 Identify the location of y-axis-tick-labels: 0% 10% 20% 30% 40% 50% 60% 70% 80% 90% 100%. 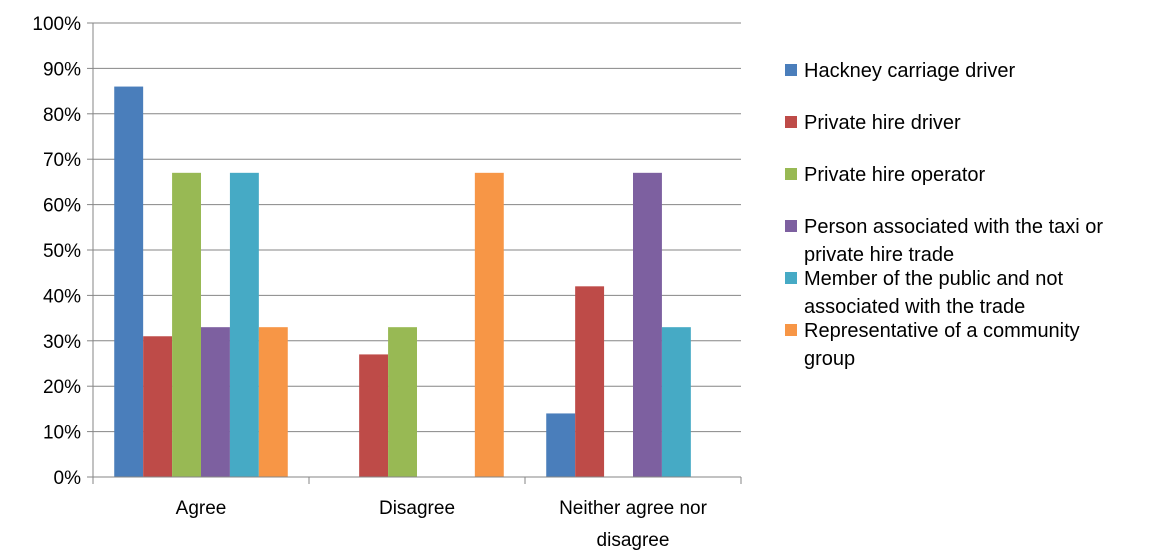
(56, 251).